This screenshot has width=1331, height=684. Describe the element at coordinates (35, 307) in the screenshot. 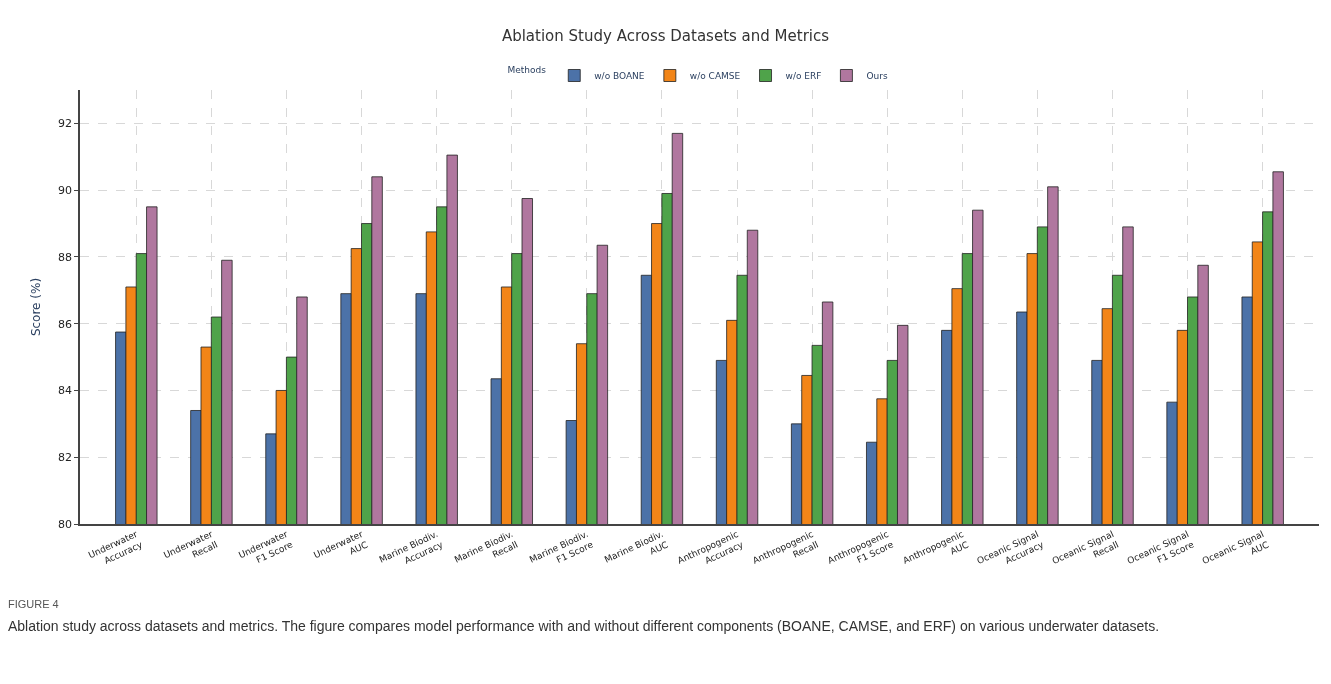

I see `y-axis-title: Score (%)` at that location.